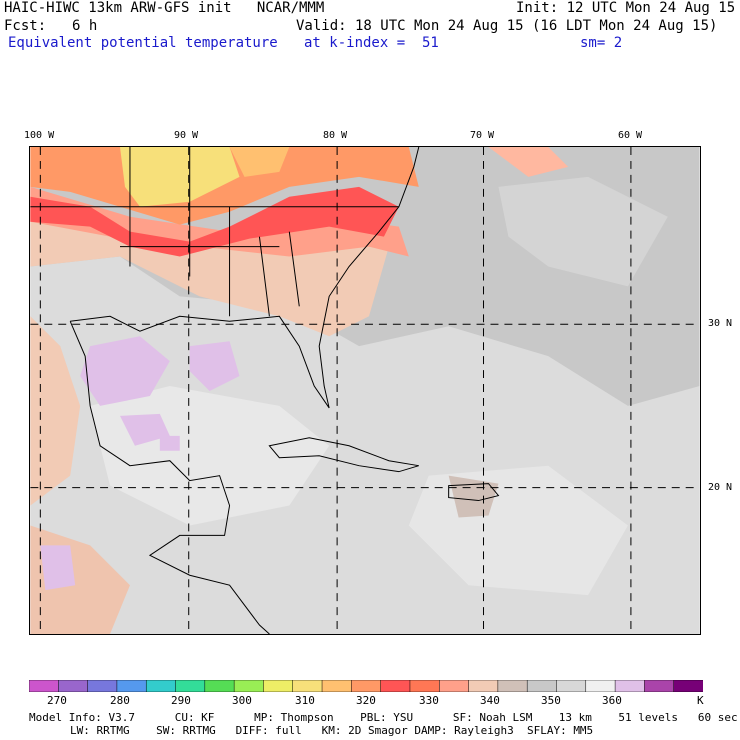 This screenshot has height=740, width=740. I want to click on state-borders, so click(214, 232).